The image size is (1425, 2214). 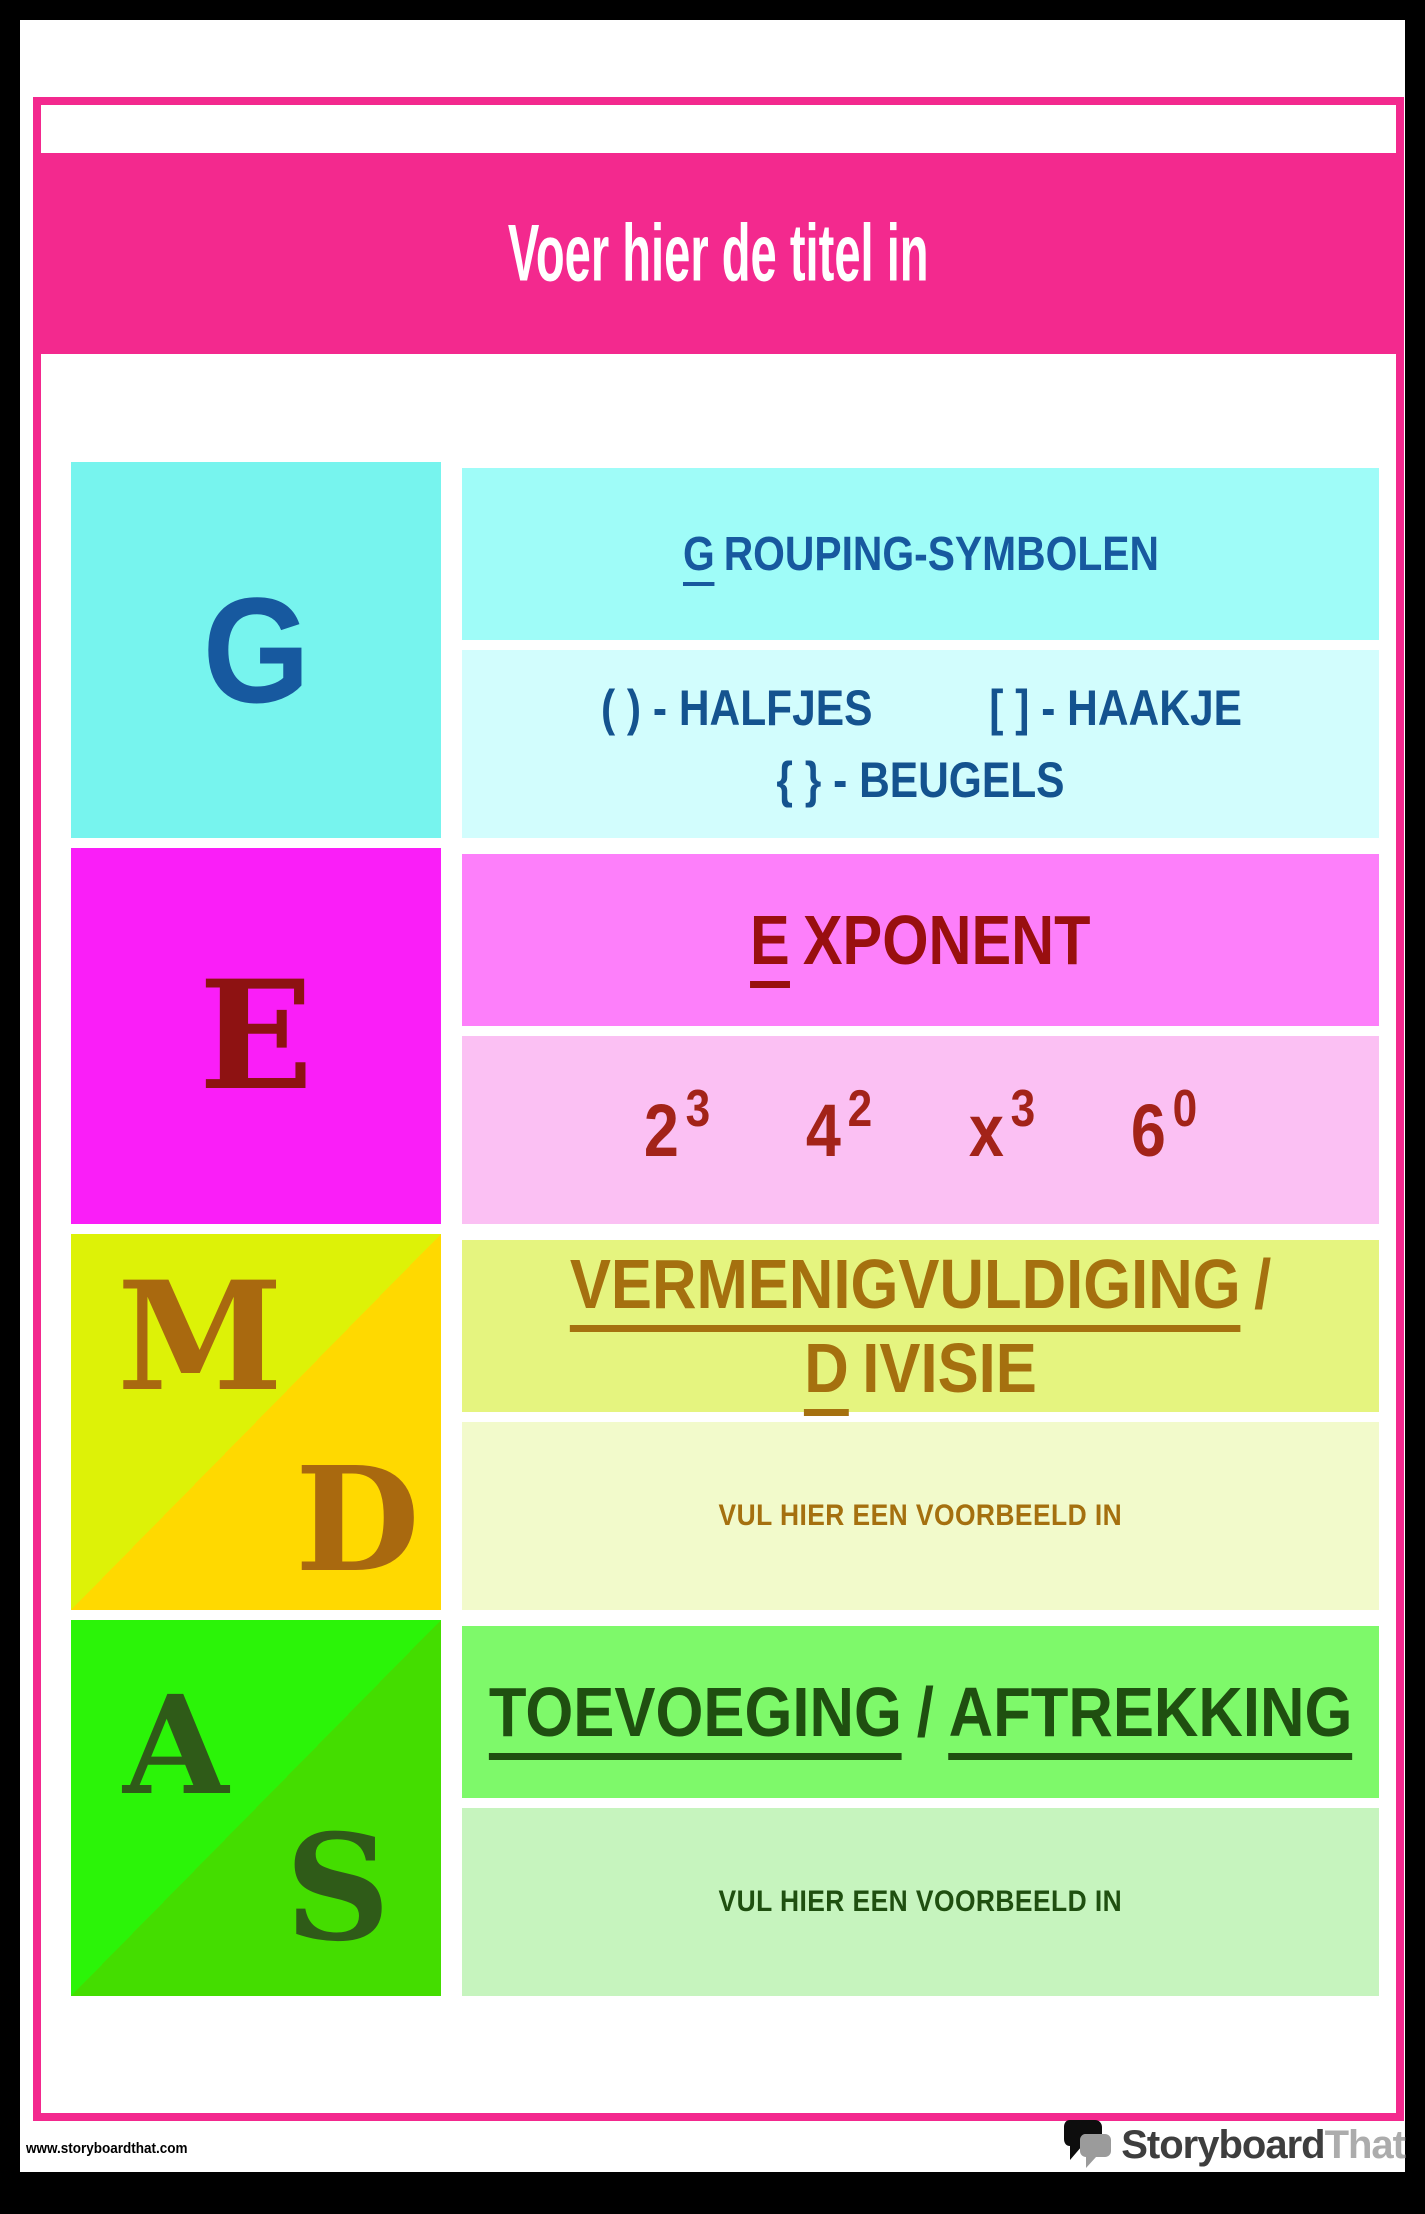 I want to click on addition-subtraction-header: TOEVOEGING / AFTREKKING, so click(x=920, y=1712).